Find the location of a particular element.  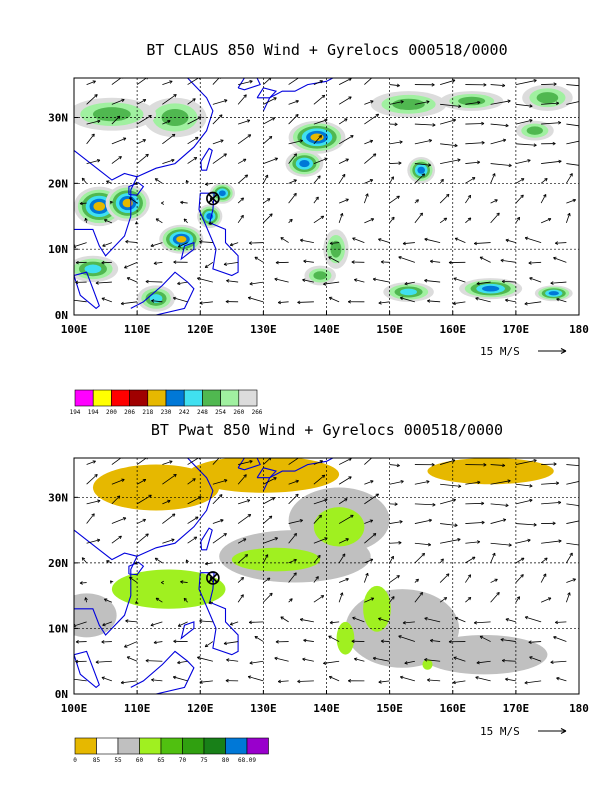

legend-swatch is located at coordinates (214, 746).